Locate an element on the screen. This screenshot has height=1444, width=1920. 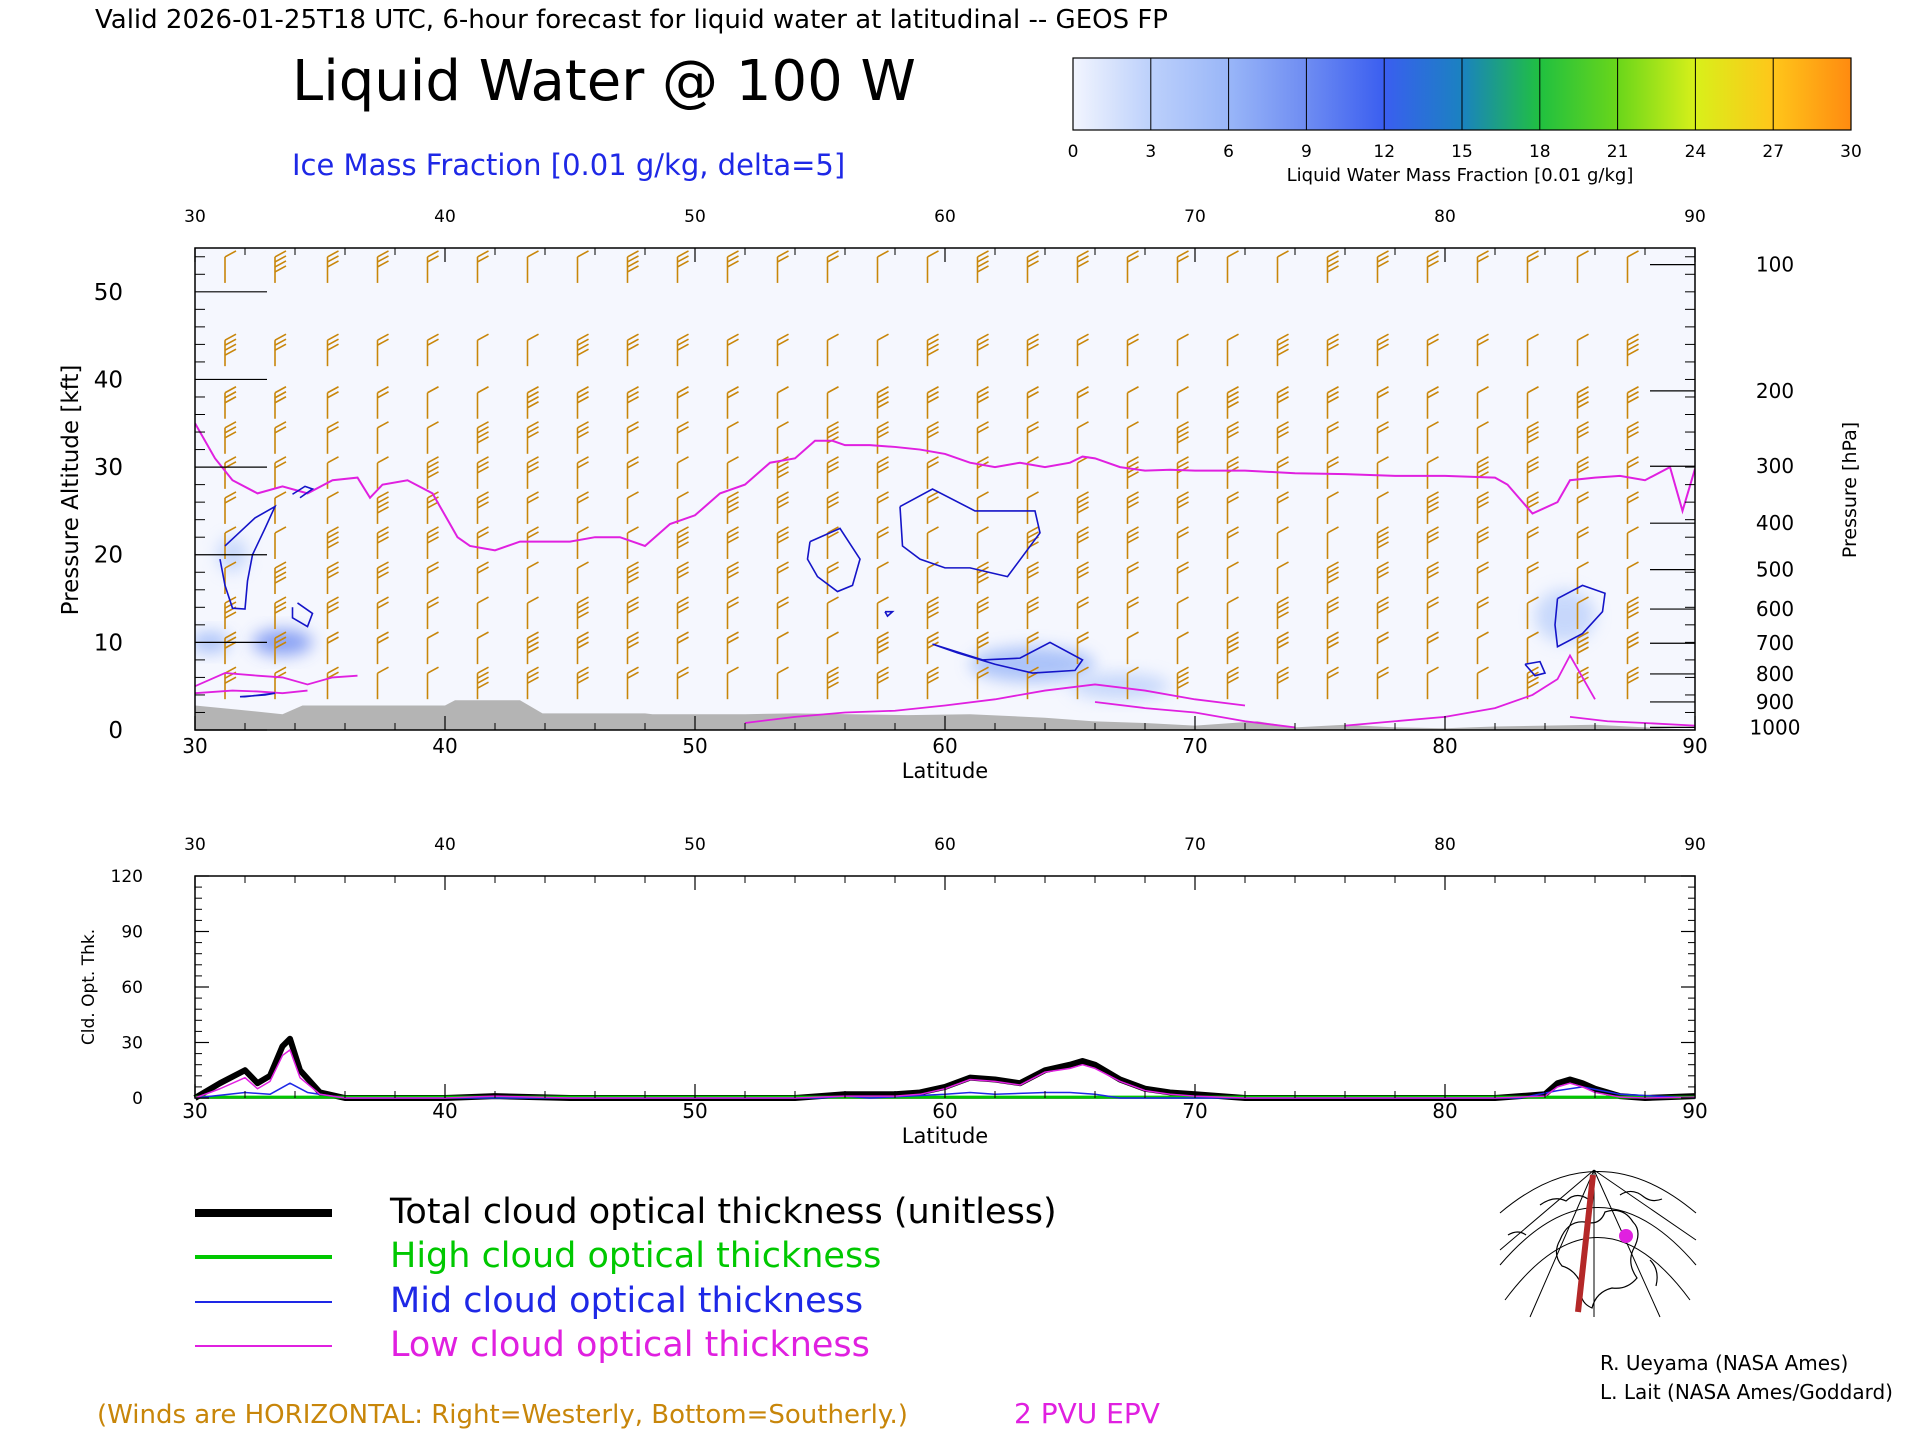
colorbar-label: Liquid Water Mass Fraction [0.01 g/kg] is located at coordinates (1460, 175).